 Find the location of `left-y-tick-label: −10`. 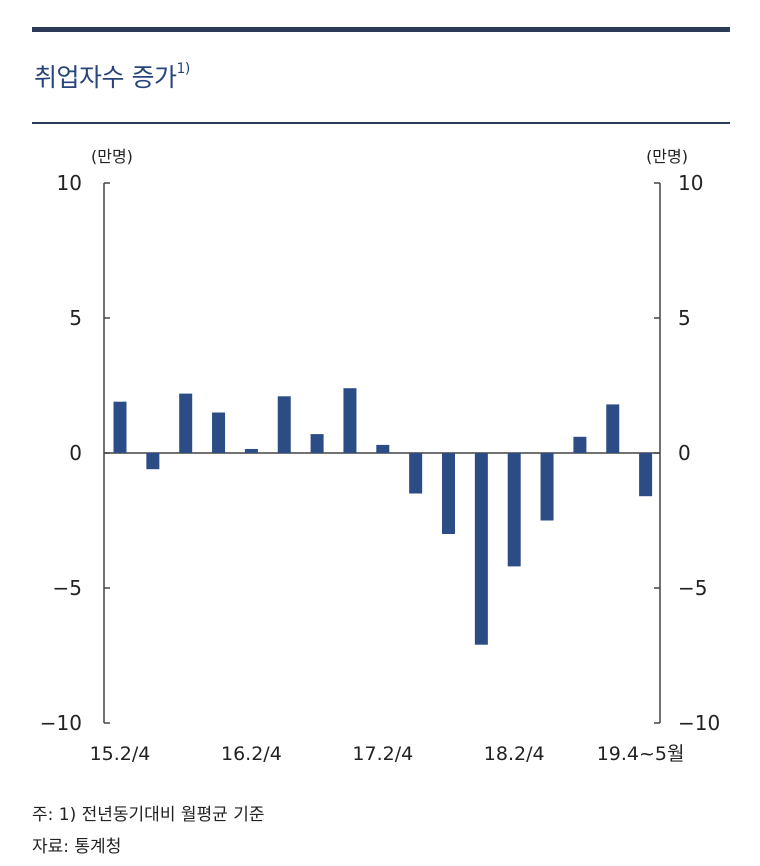

left-y-tick-label: −10 is located at coordinates (61, 723).